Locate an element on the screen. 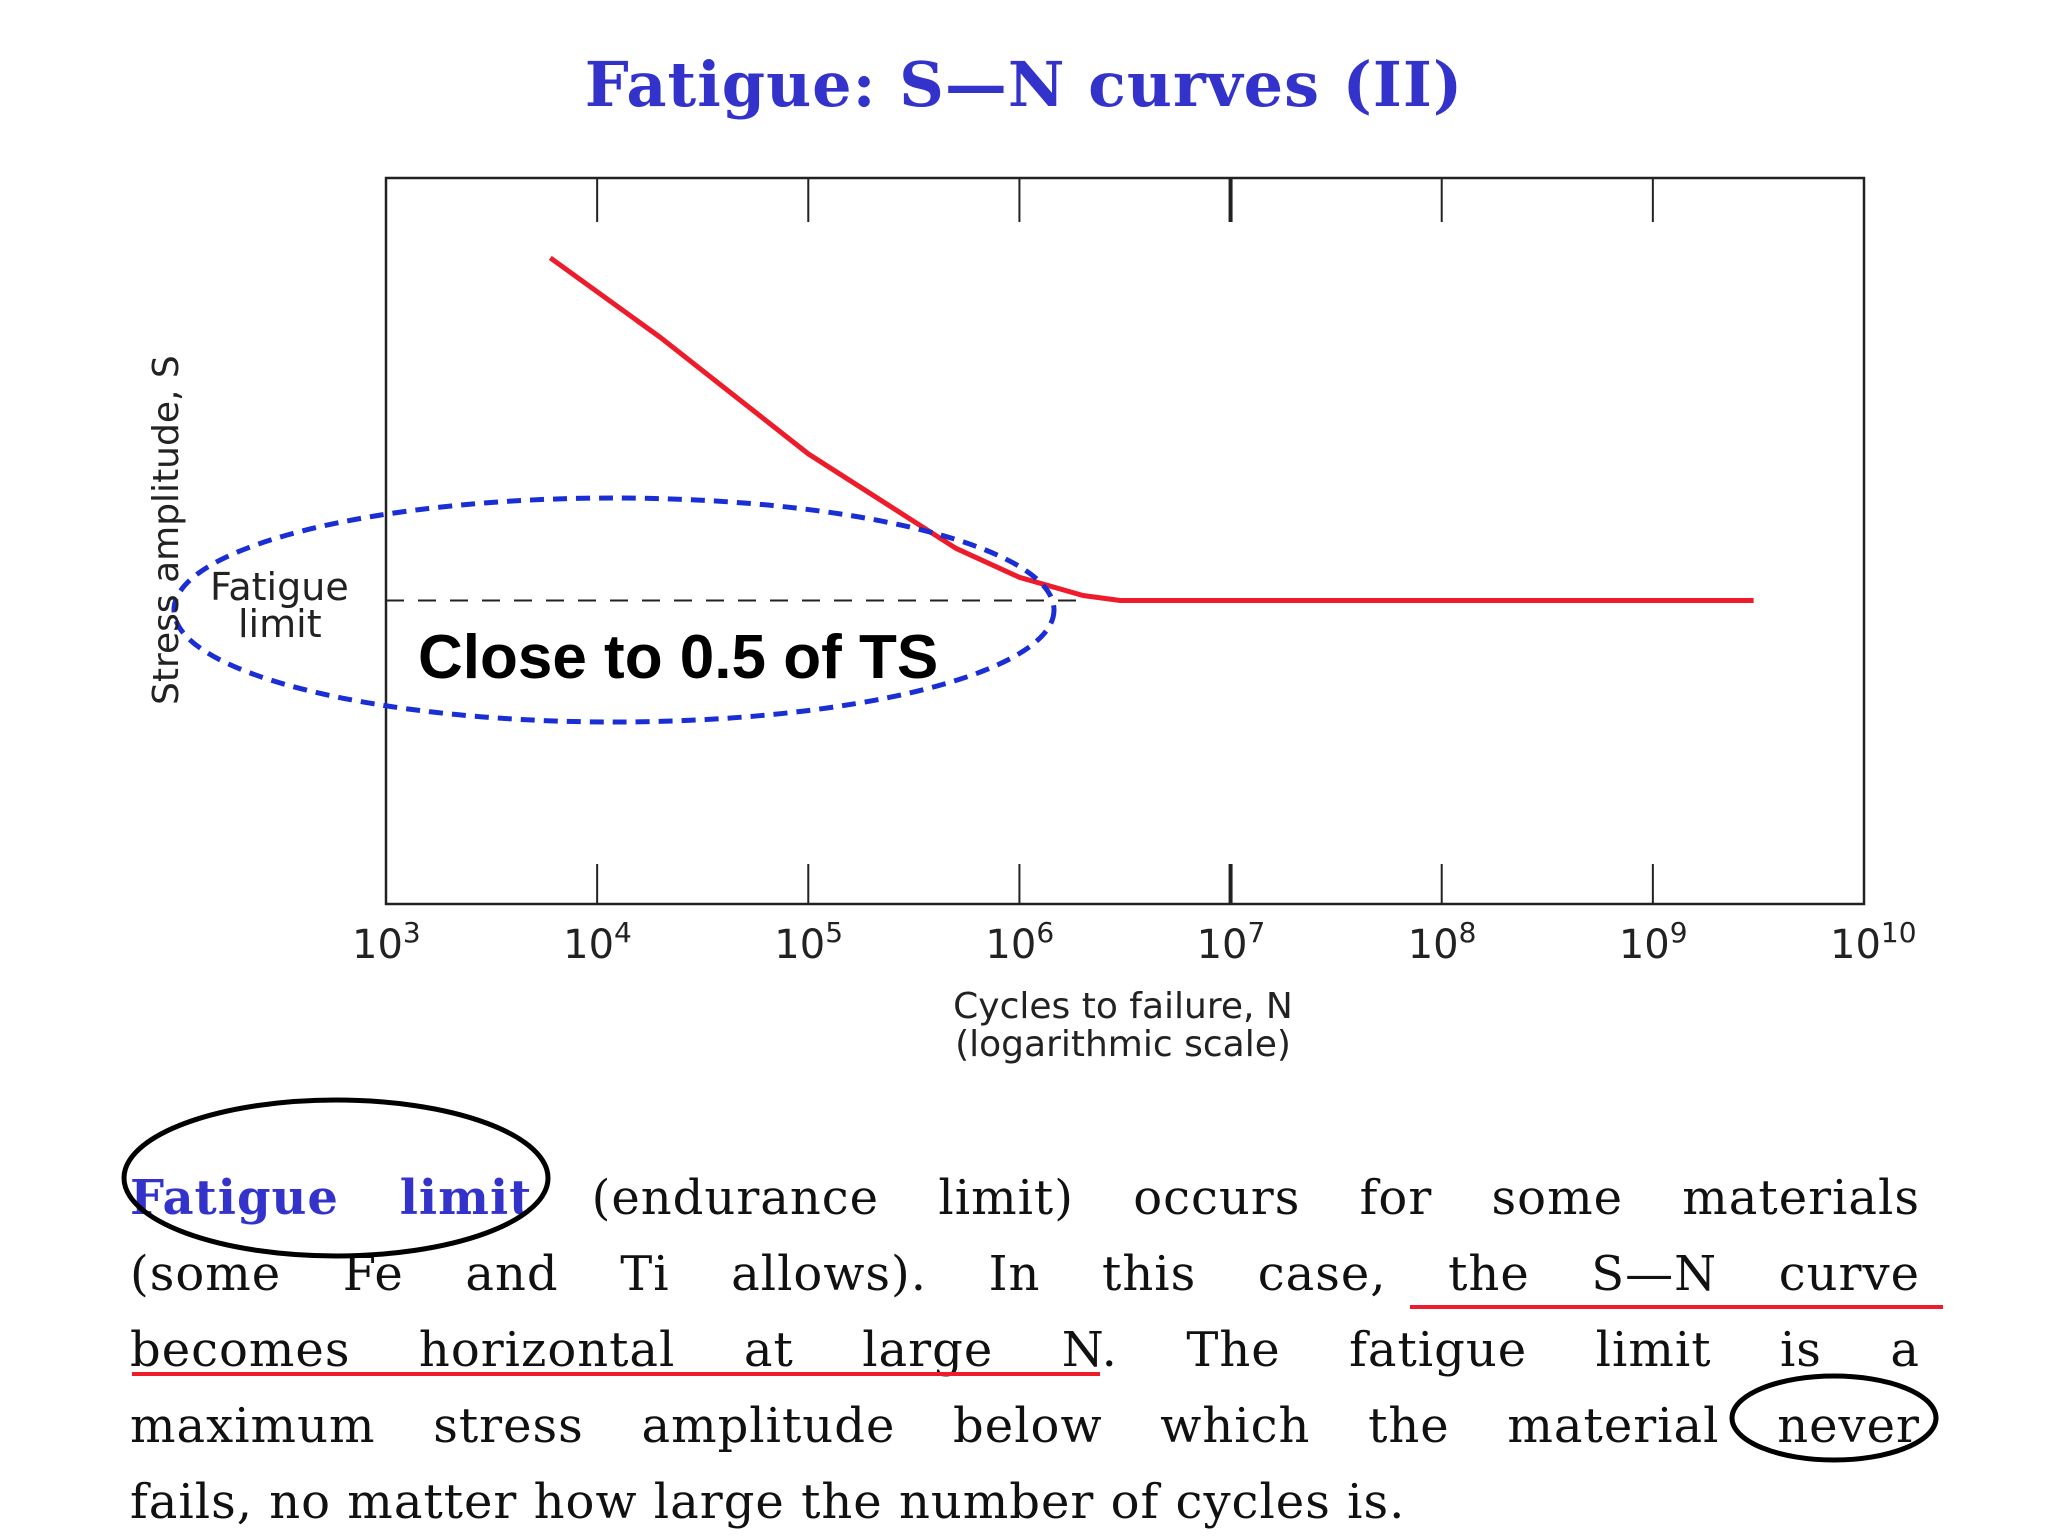 The height and width of the screenshot is (1540, 2048). x-axis-label-2: (logarithmic scale) is located at coordinates (1123, 1044).